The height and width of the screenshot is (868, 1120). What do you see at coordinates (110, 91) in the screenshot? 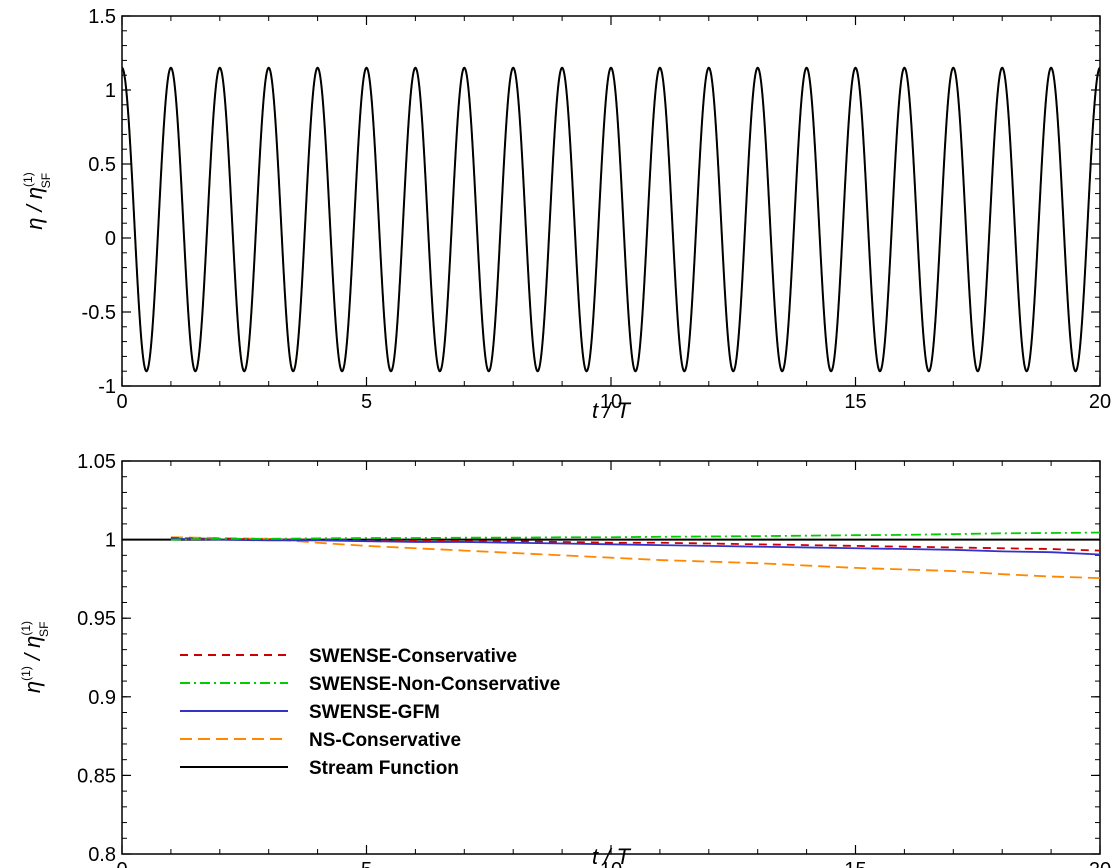
I see `y-tick-label-top: 1` at bounding box center [110, 91].